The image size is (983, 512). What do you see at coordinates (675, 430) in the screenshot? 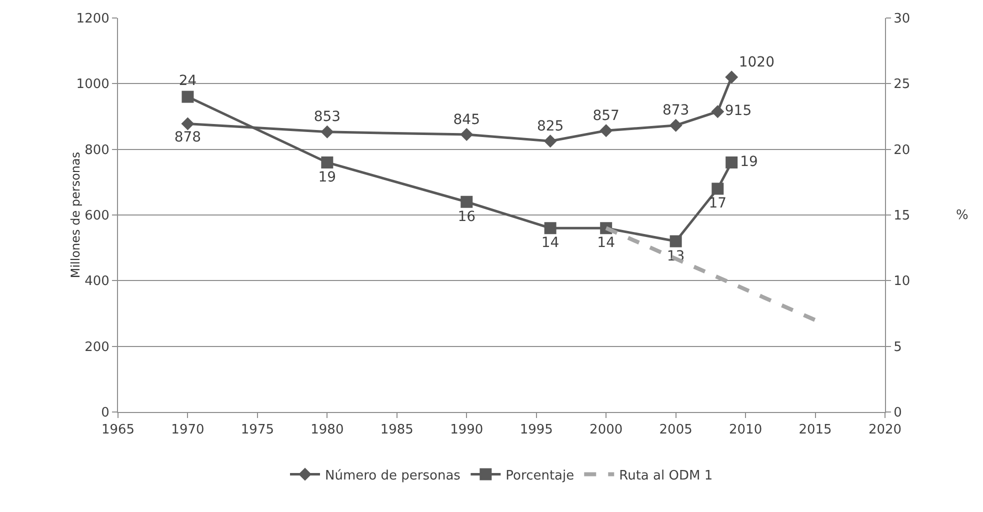
I see `x-tick-label: 2005` at bounding box center [675, 430].